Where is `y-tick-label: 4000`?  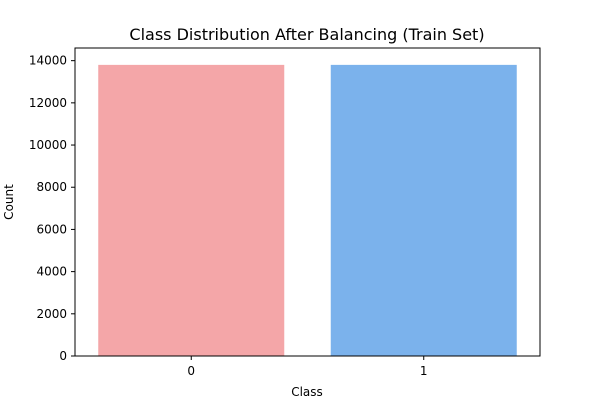
y-tick-label: 4000 is located at coordinates (51, 272).